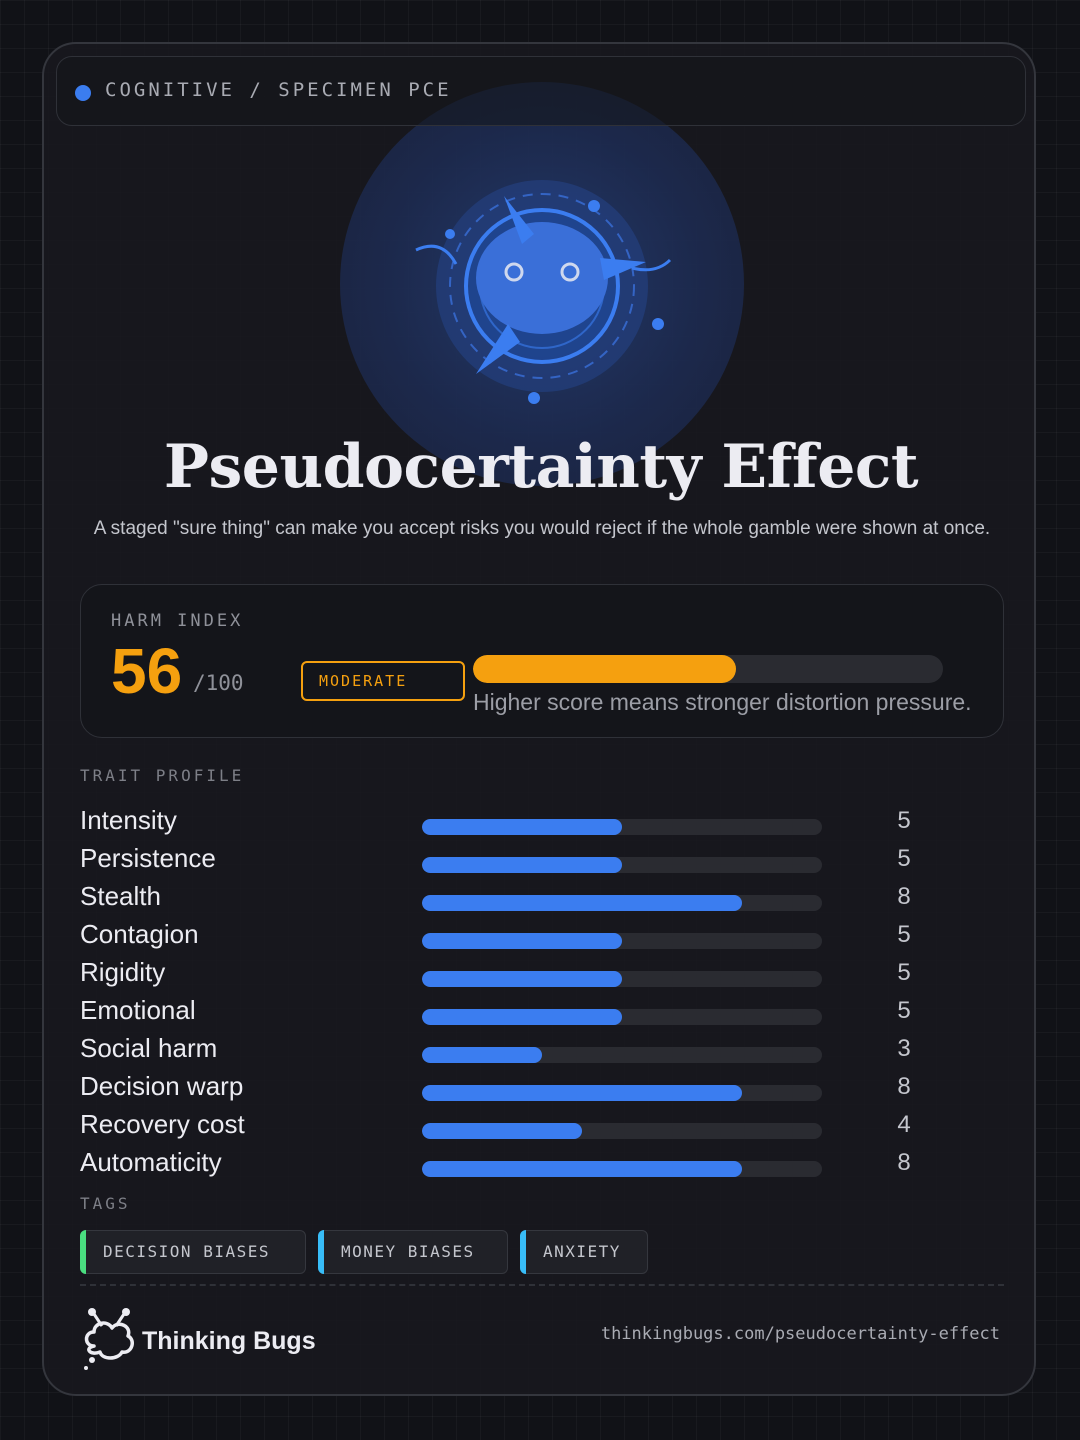 This screenshot has height=1440, width=1080. What do you see at coordinates (800, 1334) in the screenshot?
I see `brand-url: thinkingbugs.com/pseudocertainty-effect` at bounding box center [800, 1334].